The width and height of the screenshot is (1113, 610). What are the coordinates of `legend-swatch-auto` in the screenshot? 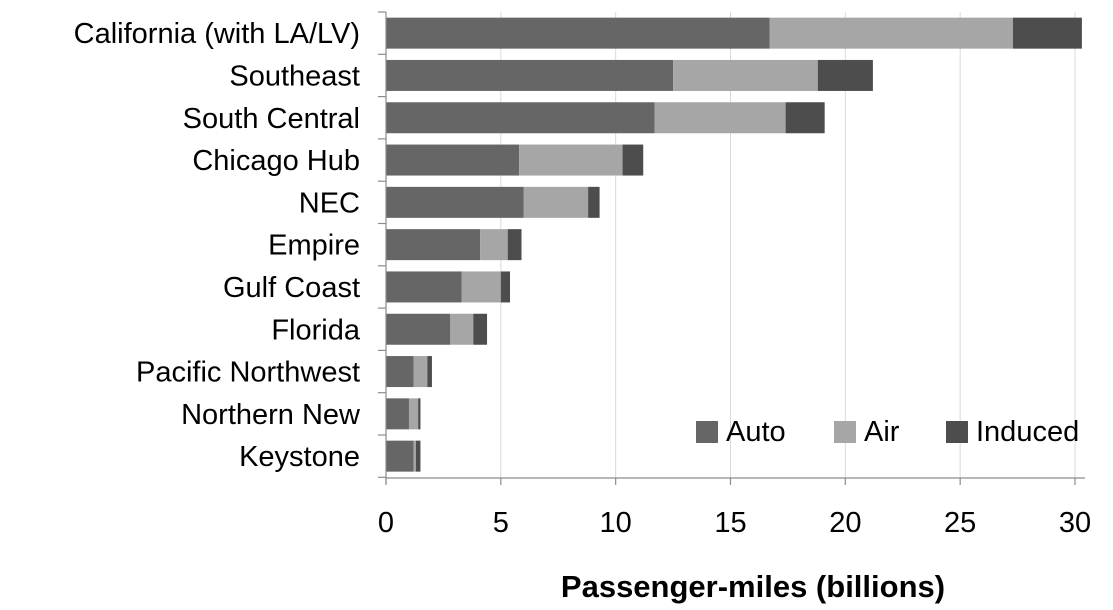 It's located at (707, 432).